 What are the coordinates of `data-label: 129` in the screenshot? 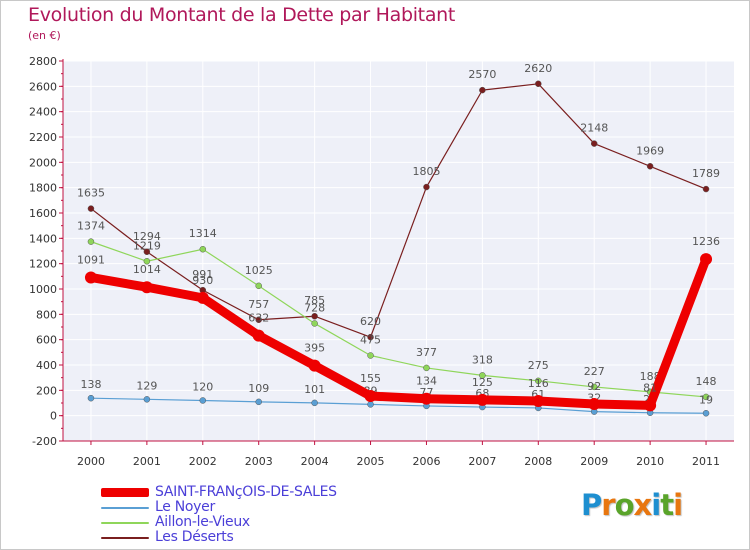 It's located at (146, 385).